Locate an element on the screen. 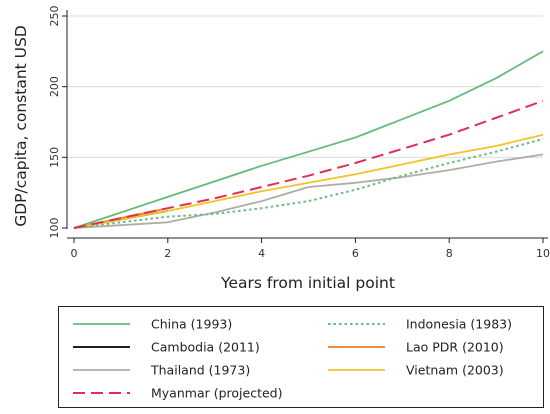 This screenshot has width=550, height=414. y-tick-label-200: 200 is located at coordinates (54, 86).